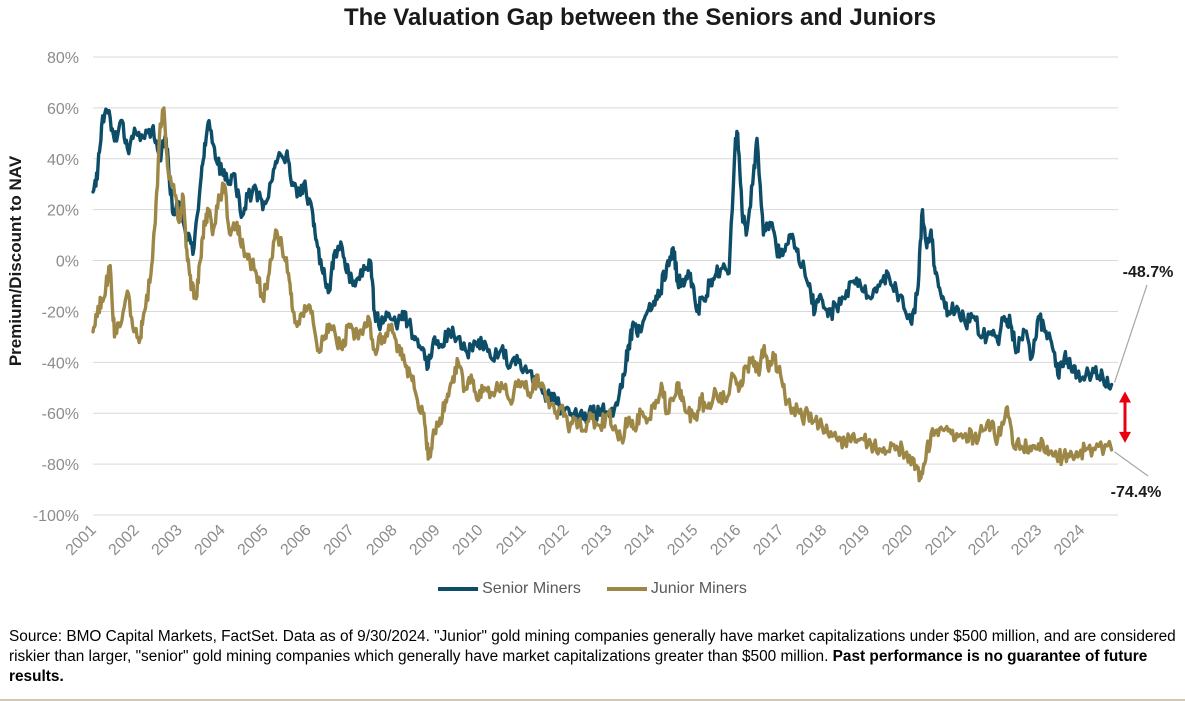  Describe the element at coordinates (626, 589) in the screenshot. I see `legend-swatch-junior` at that location.